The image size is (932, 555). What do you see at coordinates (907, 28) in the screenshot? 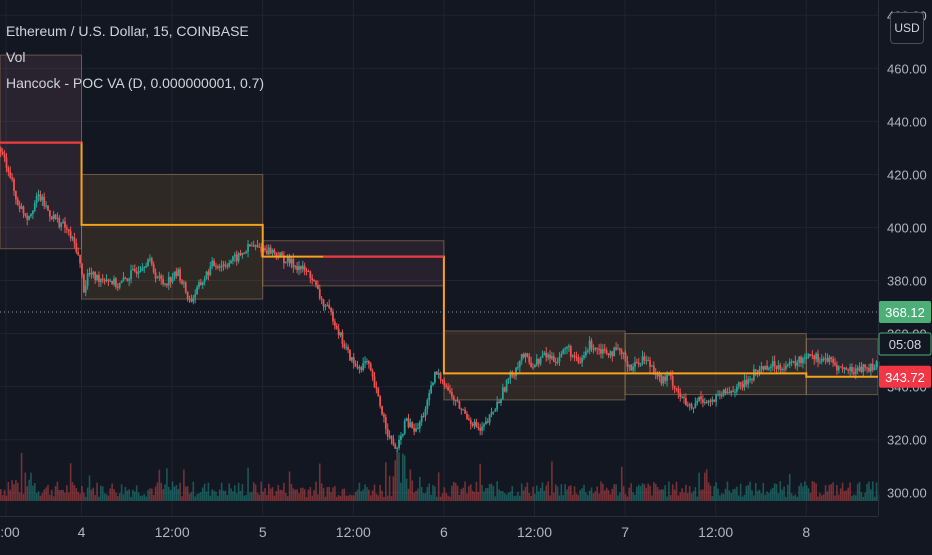
I see `currency-button: USD` at bounding box center [907, 28].